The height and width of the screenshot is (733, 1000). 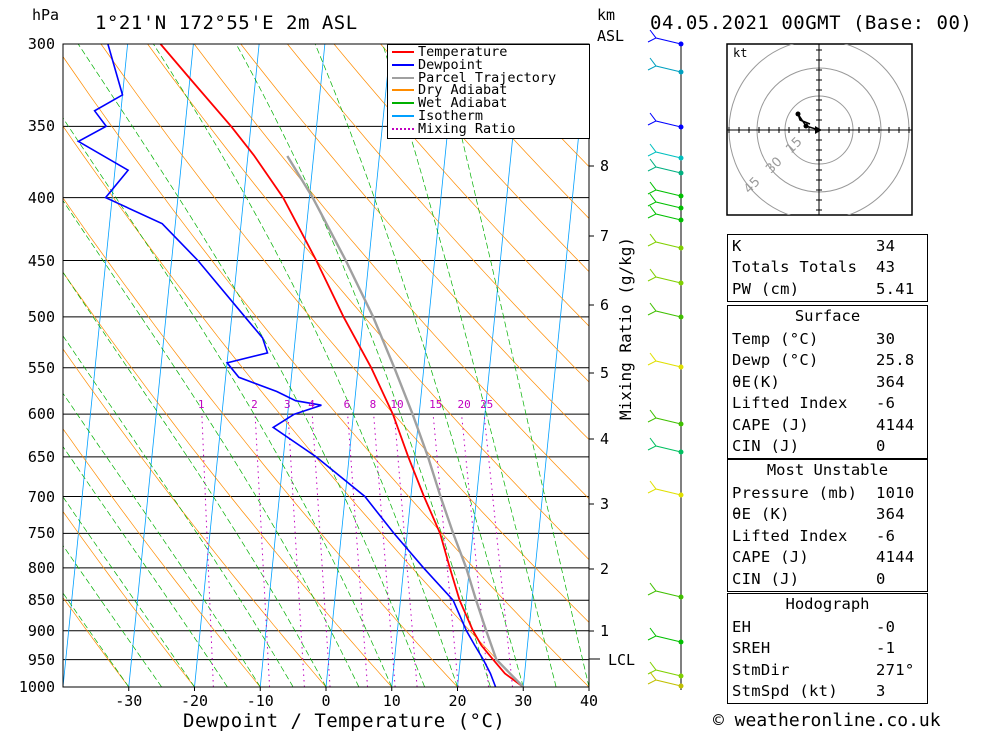 What do you see at coordinates (605, 166) in the screenshot?
I see `km-tick-label: 8` at bounding box center [605, 166].